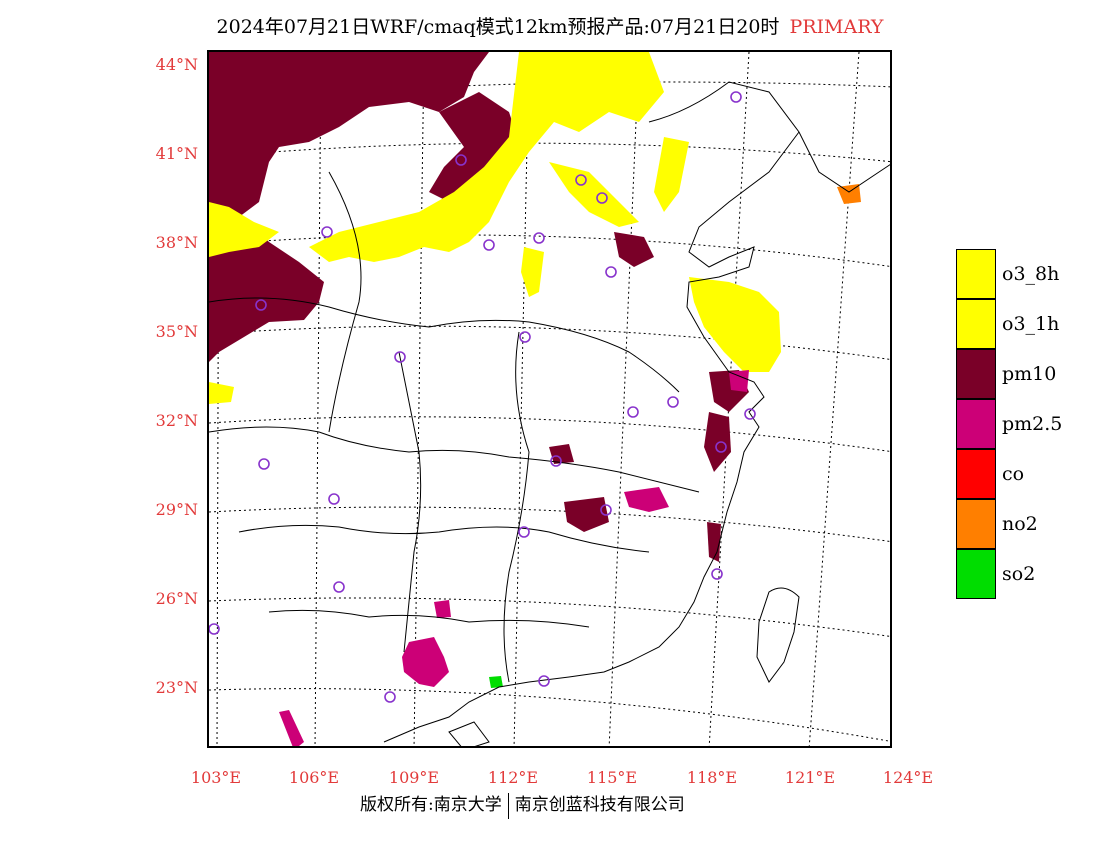 Image resolution: width=1100 pixels, height=850 pixels. I want to click on pm10-patch-hubei, so click(561, 454).